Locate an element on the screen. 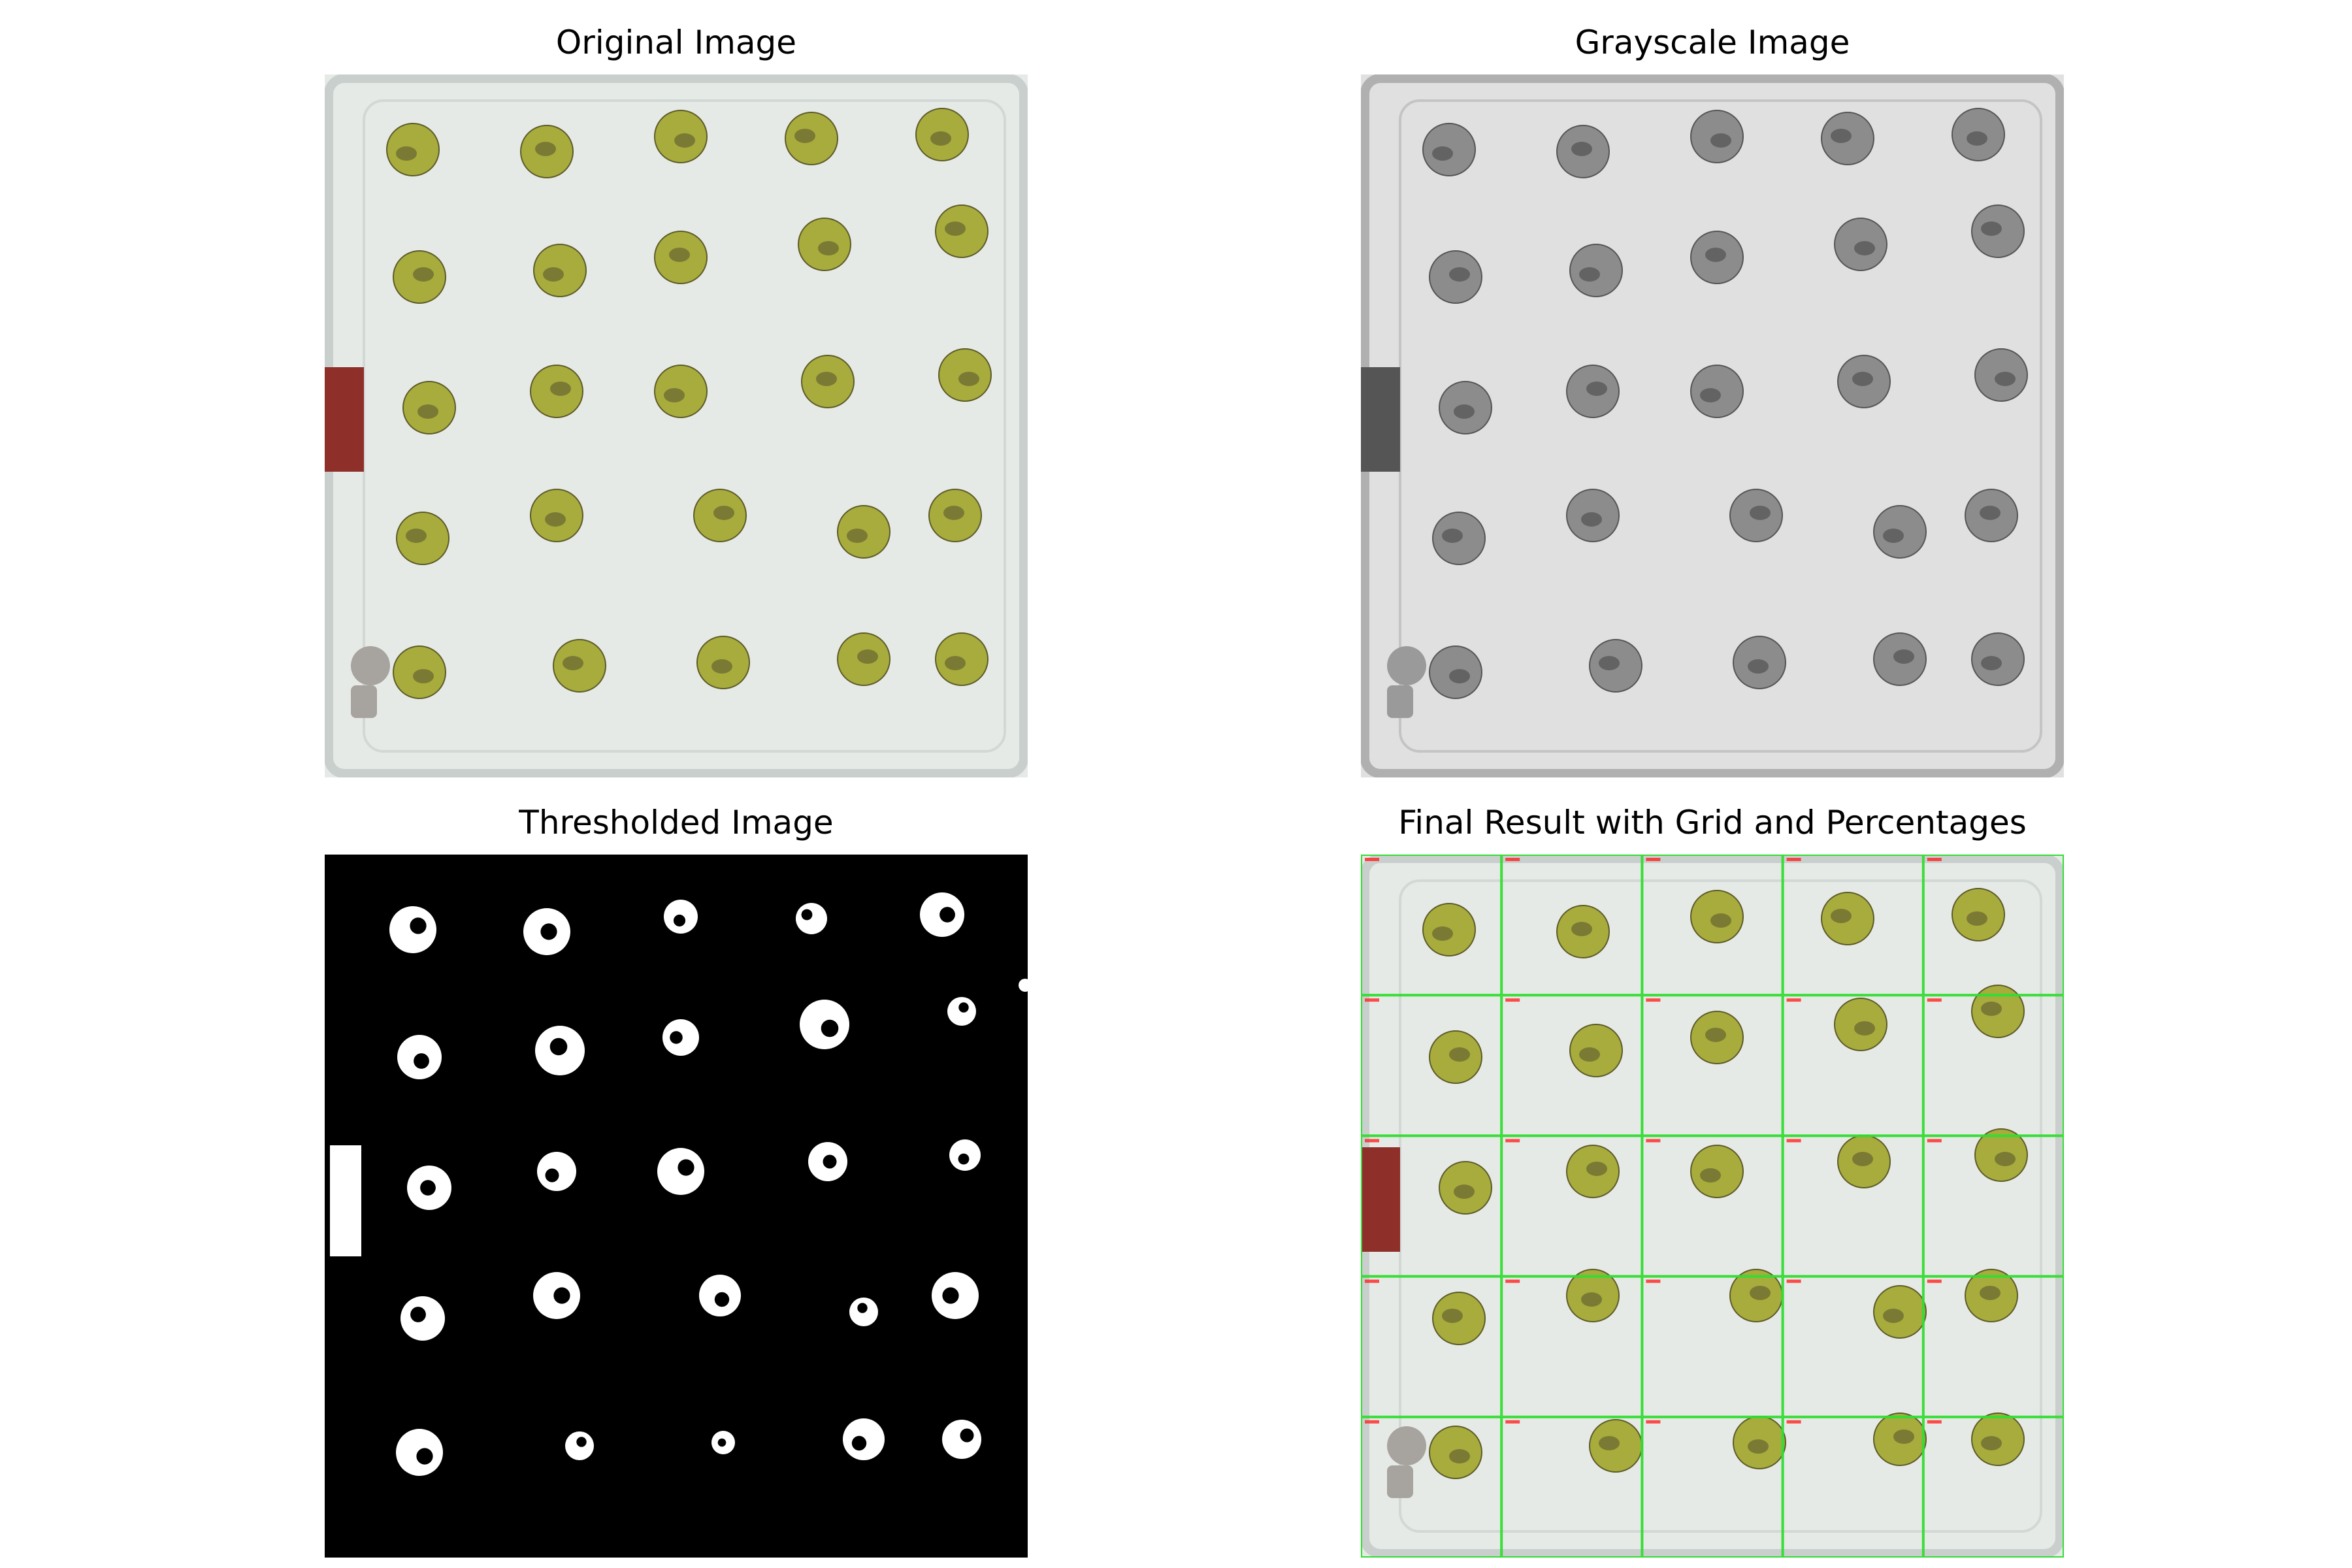 Image resolution: width=2352 pixels, height=1568 pixels. thresholded-image-title: Thresholded Image is located at coordinates (676, 822).